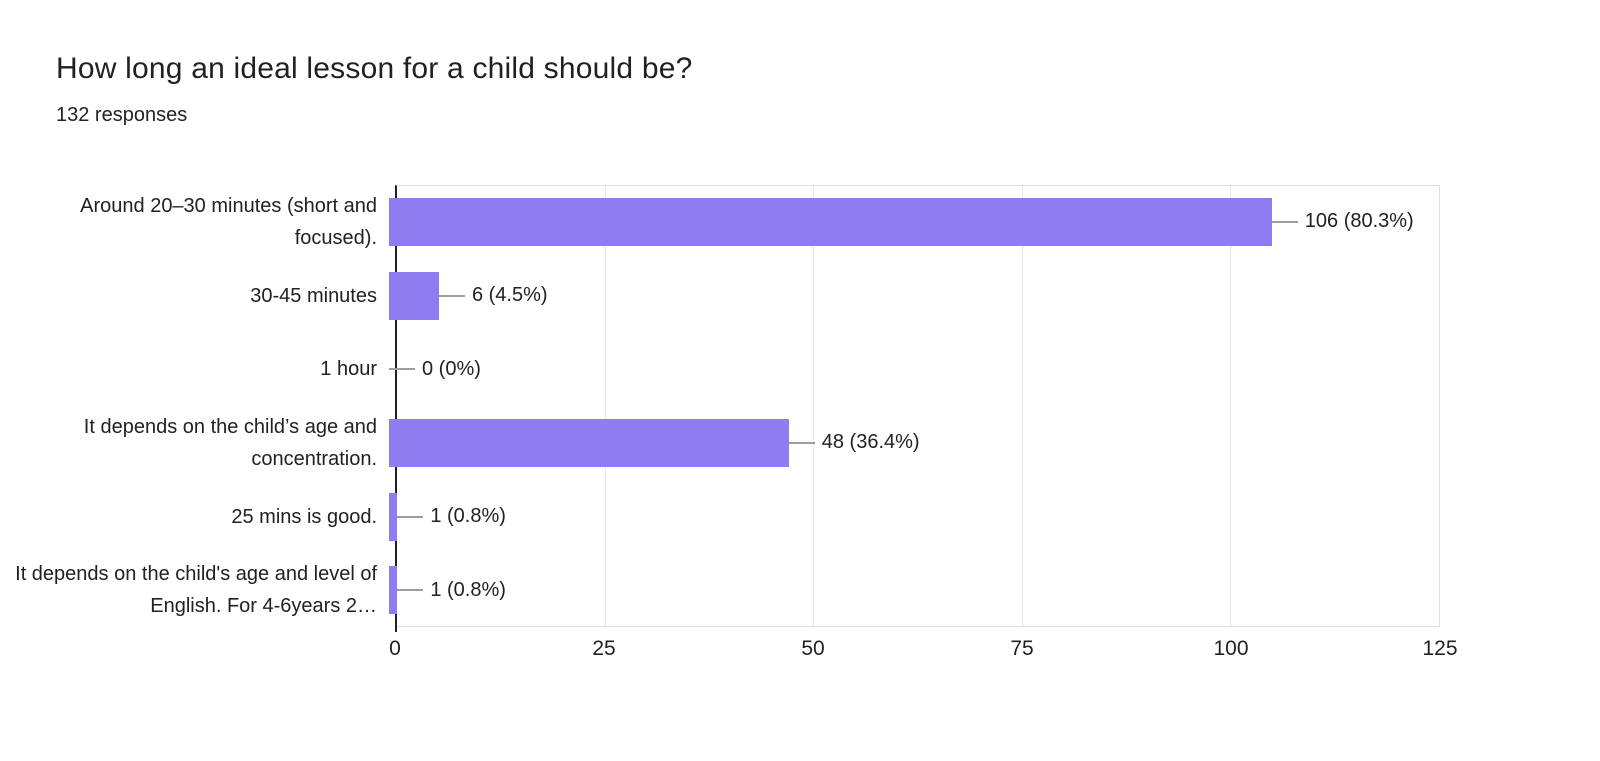 The height and width of the screenshot is (761, 1600). Describe the element at coordinates (1022, 648) in the screenshot. I see `x-axis-tick: 75` at that location.